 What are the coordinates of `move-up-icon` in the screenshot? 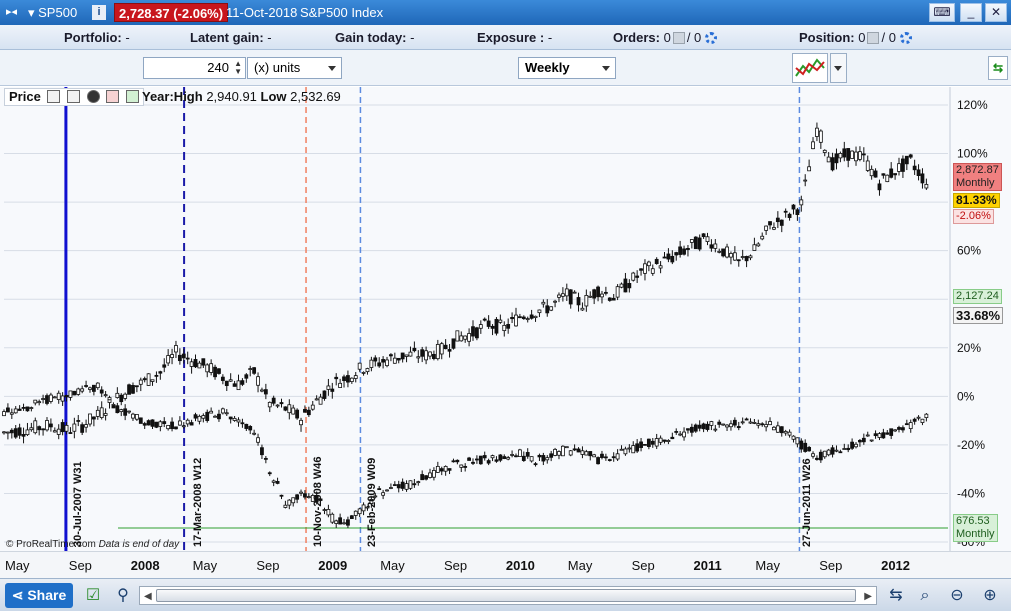 It's located at (132, 96).